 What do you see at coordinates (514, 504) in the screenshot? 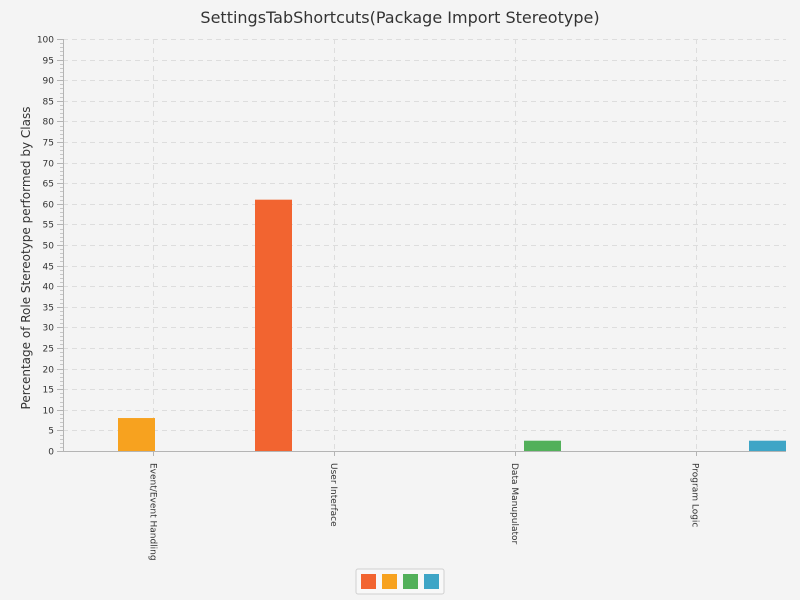
I see `category-label: Data Manupulator` at bounding box center [514, 504].